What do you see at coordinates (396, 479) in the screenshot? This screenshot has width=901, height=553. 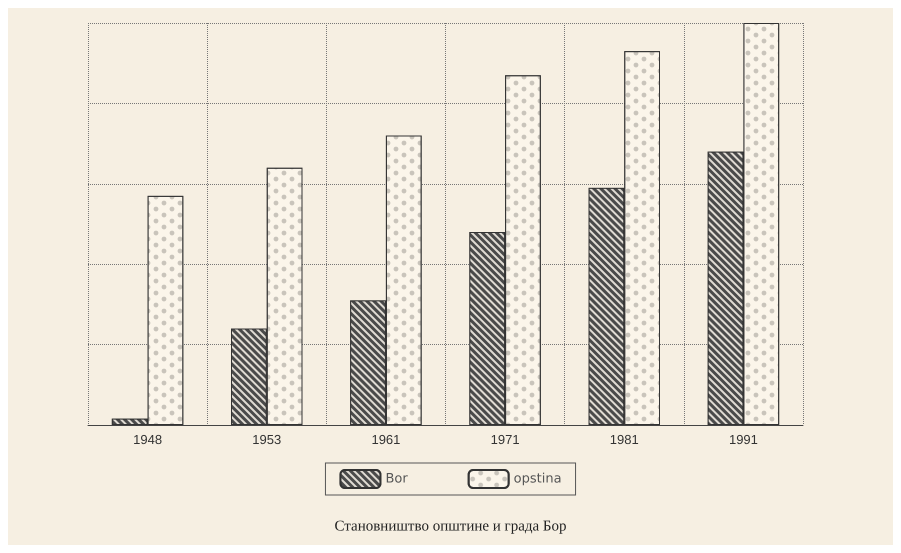 I see `legend-label: Bor` at bounding box center [396, 479].